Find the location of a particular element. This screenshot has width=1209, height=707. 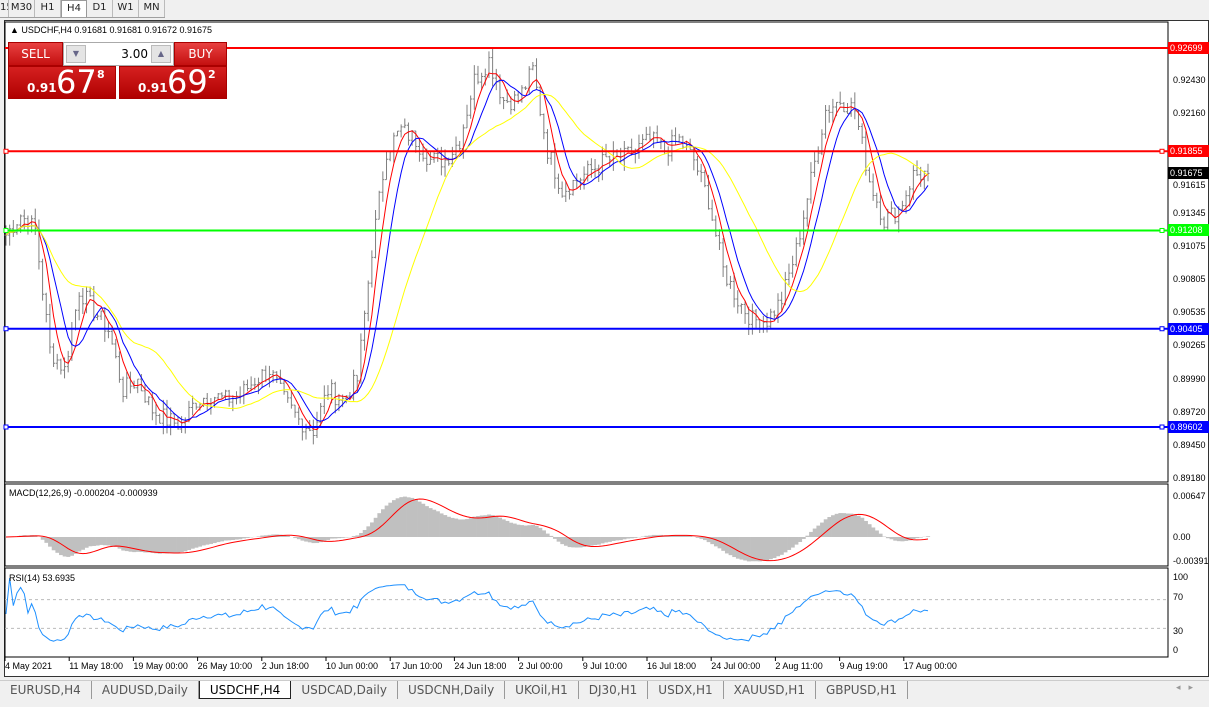

lot-stepper: ▼ ▲ is located at coordinates (118, 54).